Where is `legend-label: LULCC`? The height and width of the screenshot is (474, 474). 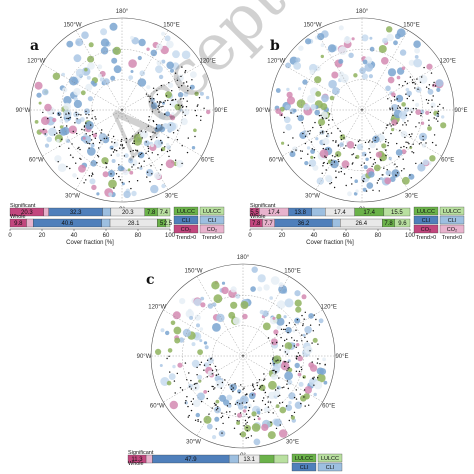
legend-label: LULCC is located at coordinates (186, 212).